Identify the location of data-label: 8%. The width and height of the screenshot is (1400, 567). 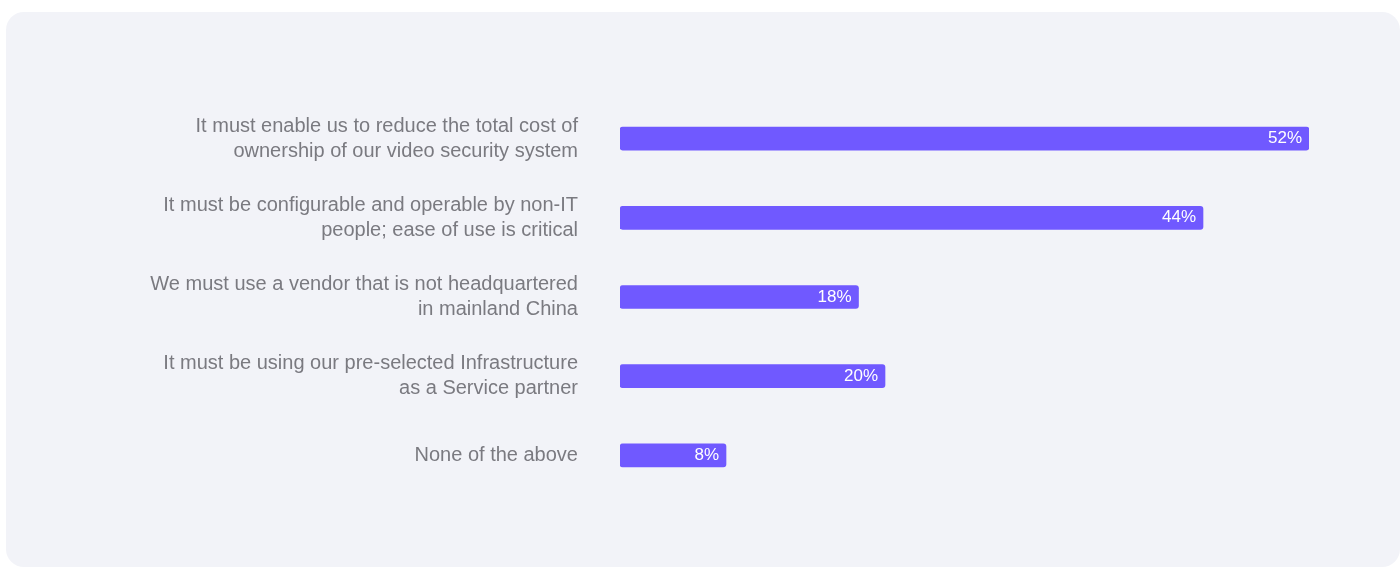
(706, 455).